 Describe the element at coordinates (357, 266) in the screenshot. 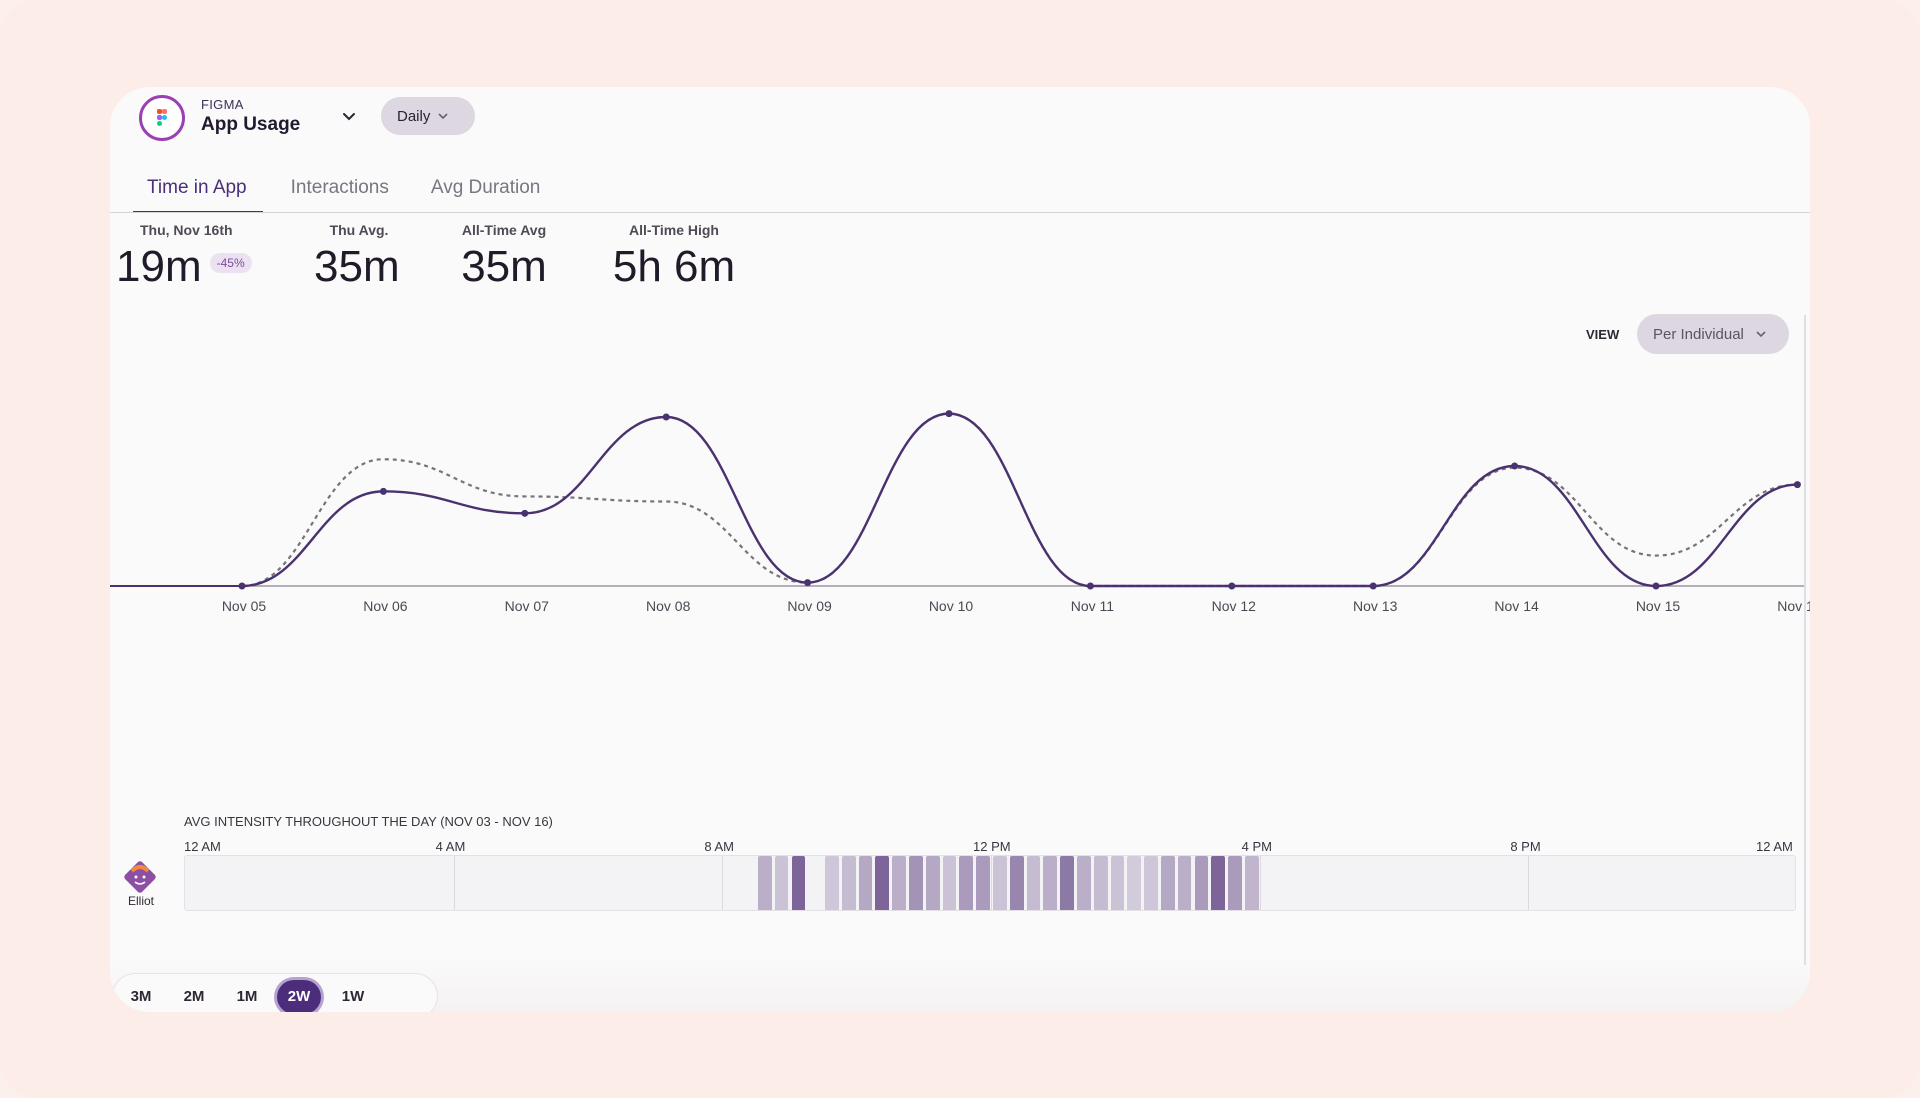

I see `stat-weekday-avg-value: 35m` at that location.